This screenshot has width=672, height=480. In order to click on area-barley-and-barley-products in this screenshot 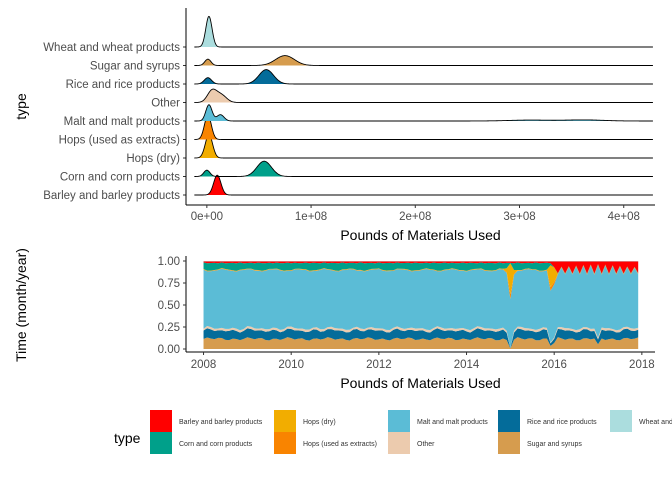, I will do `click(421, 267)`.